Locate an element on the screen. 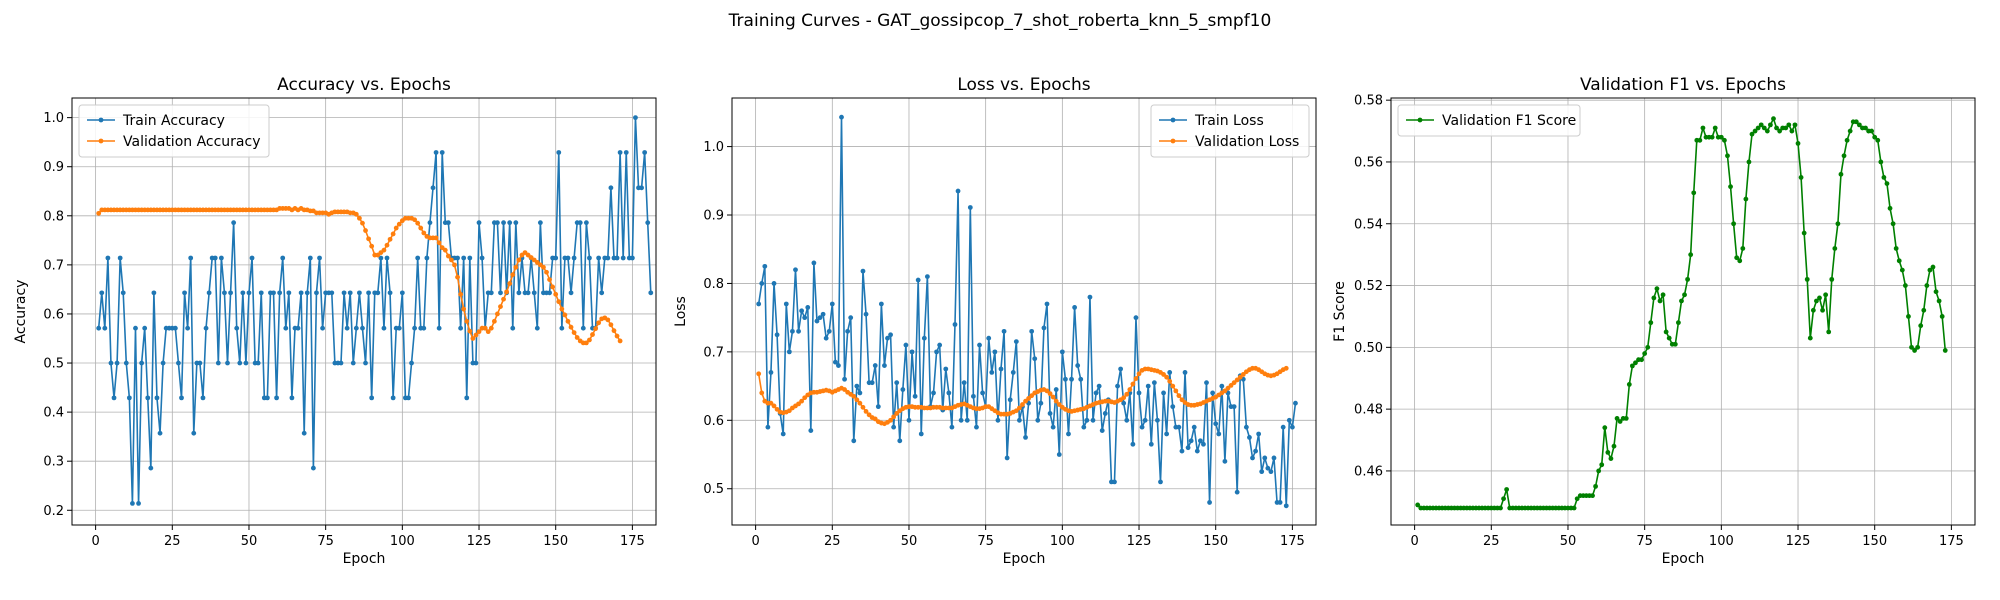 The width and height of the screenshot is (2000, 600). chart1-x-tick-label-7: 175 is located at coordinates (632, 541).